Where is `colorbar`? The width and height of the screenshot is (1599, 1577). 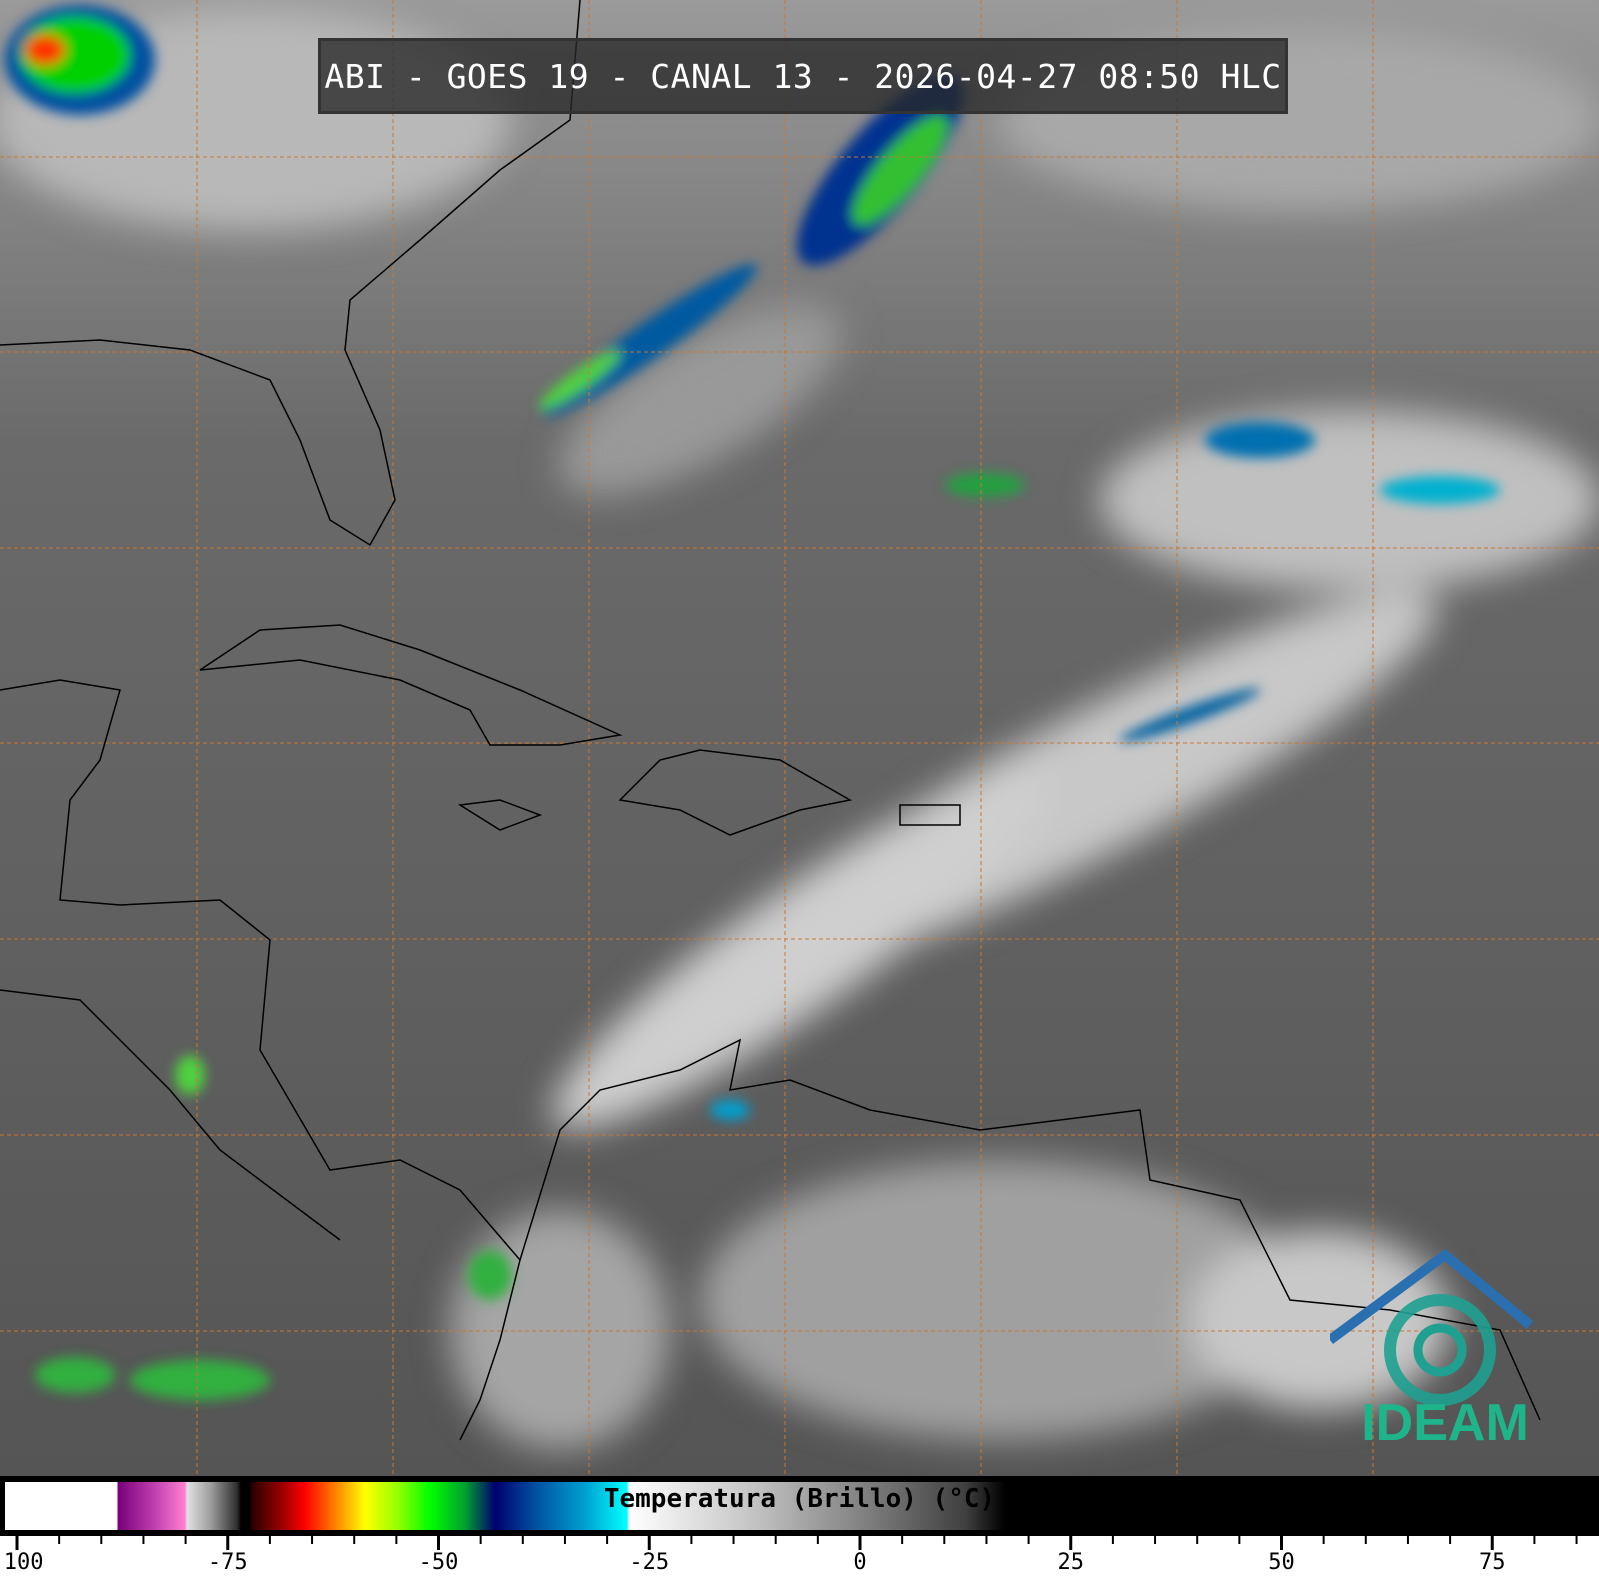
colorbar is located at coordinates (799, 1506).